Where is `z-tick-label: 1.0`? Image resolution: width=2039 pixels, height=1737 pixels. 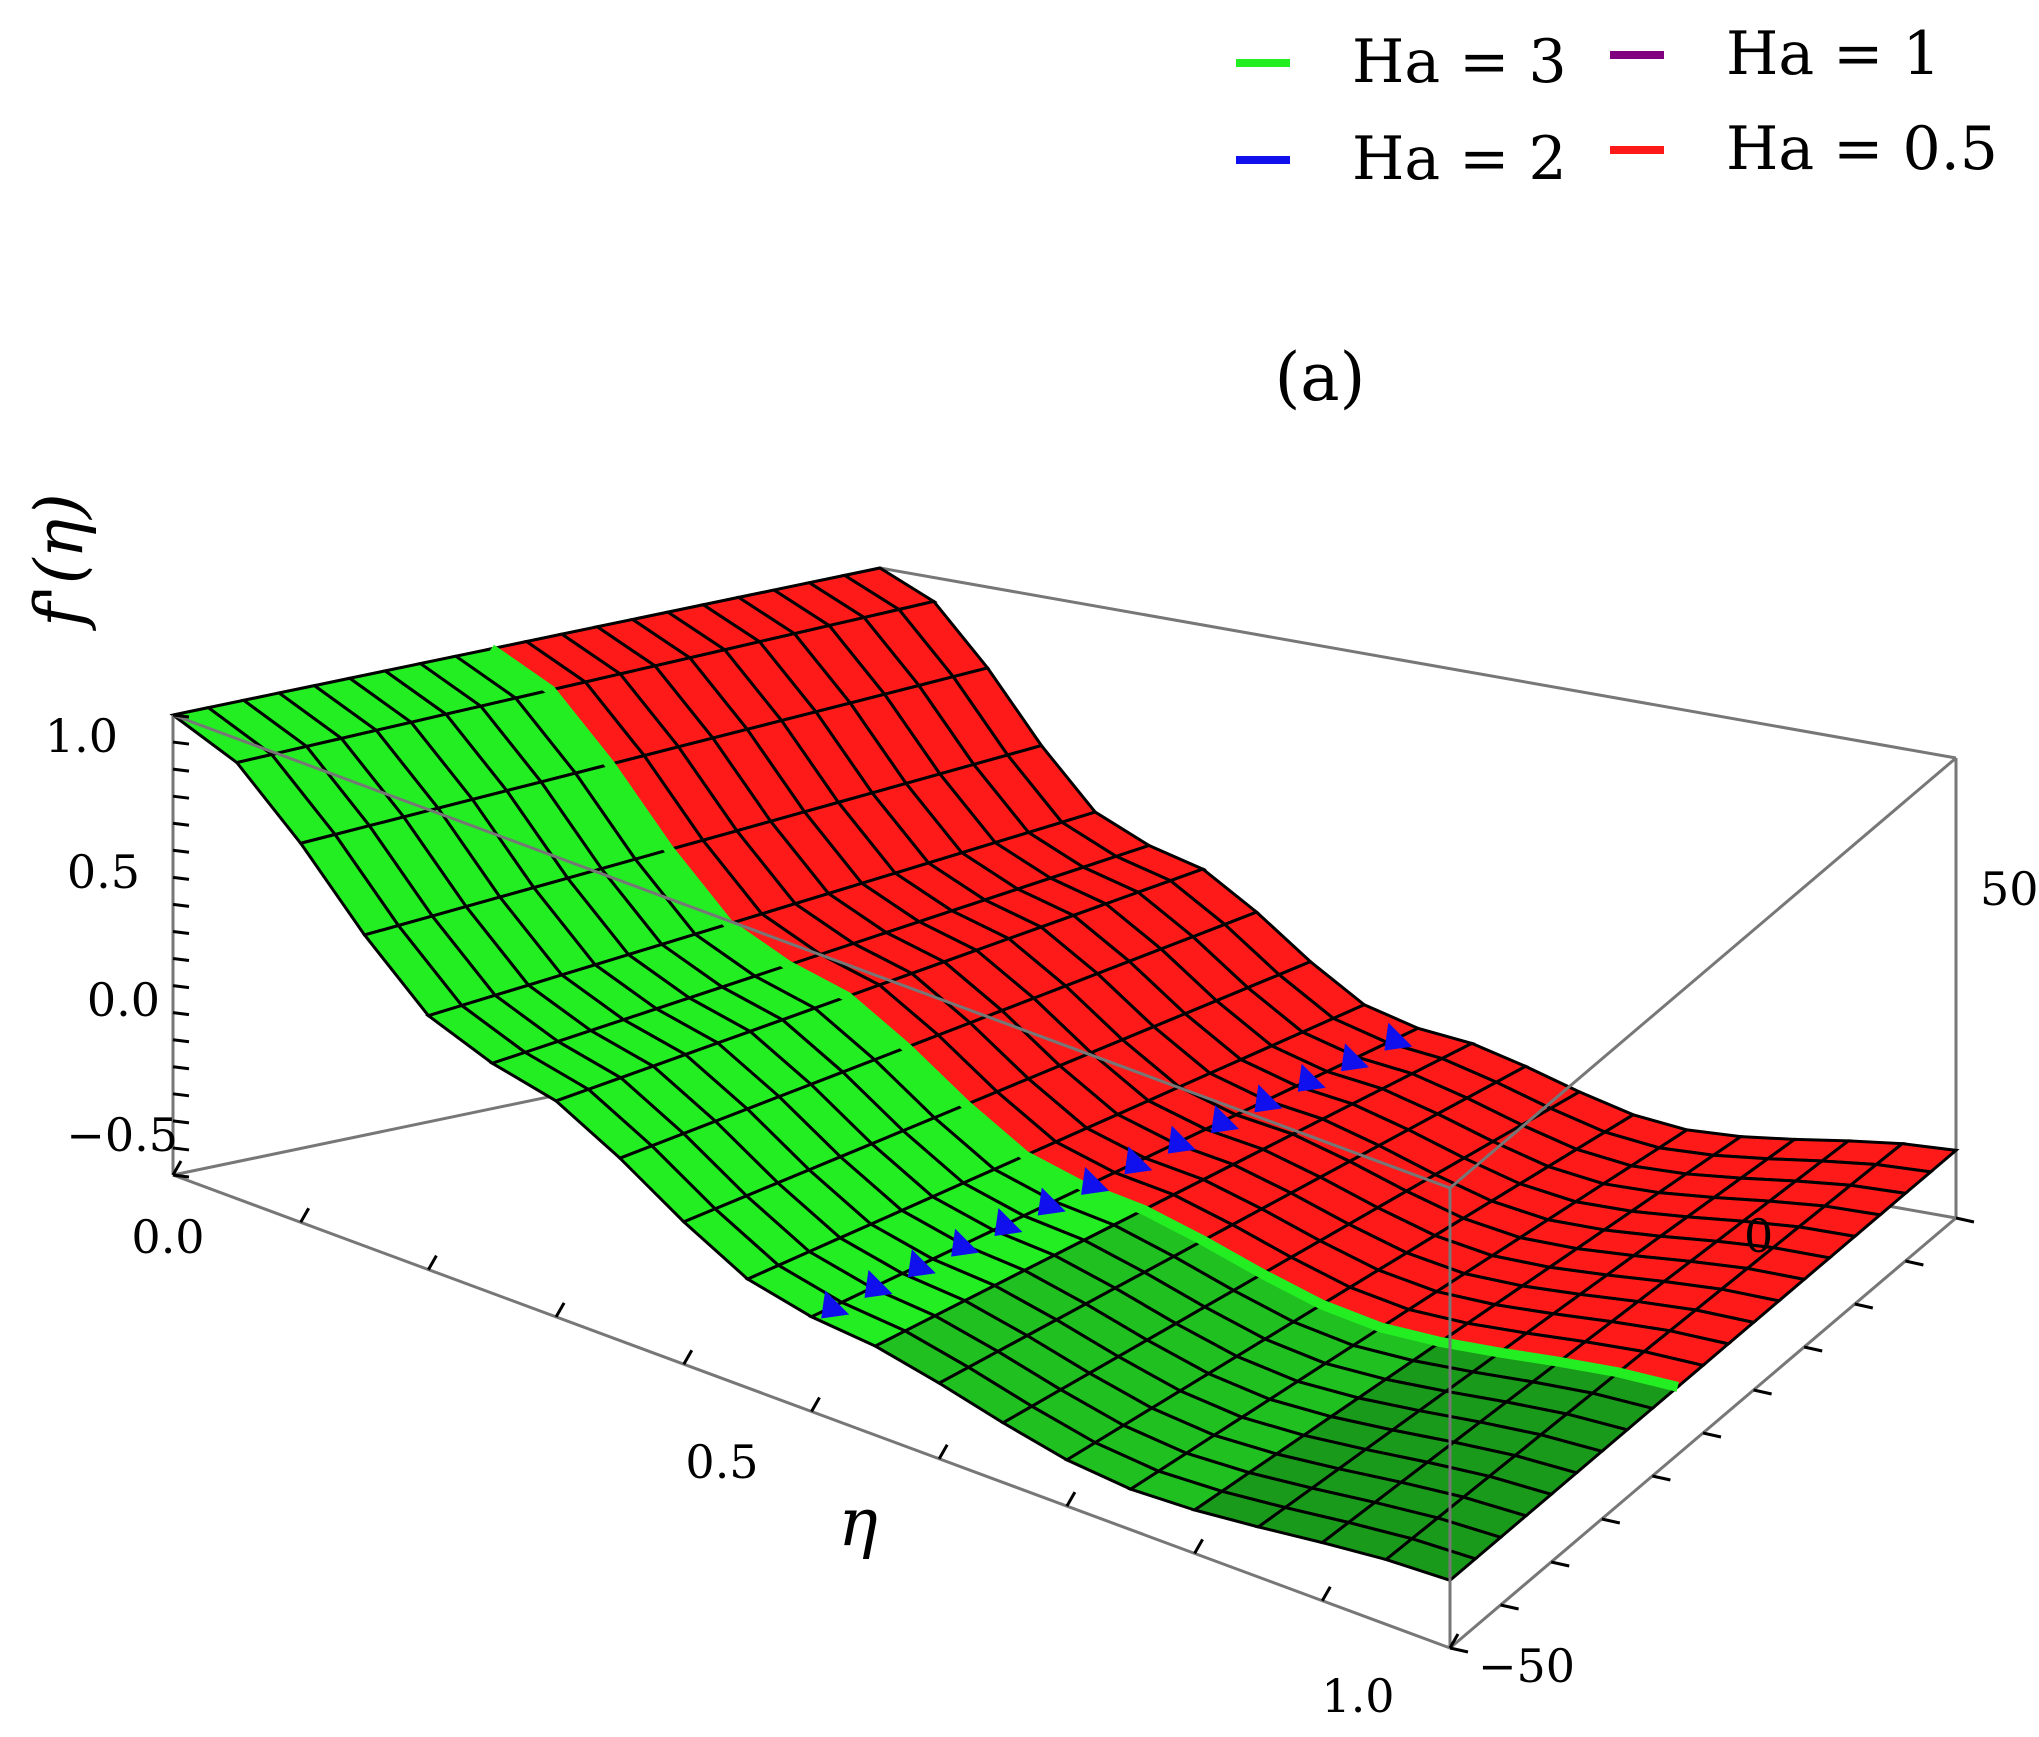
z-tick-label: 1.0 is located at coordinates (81, 736).